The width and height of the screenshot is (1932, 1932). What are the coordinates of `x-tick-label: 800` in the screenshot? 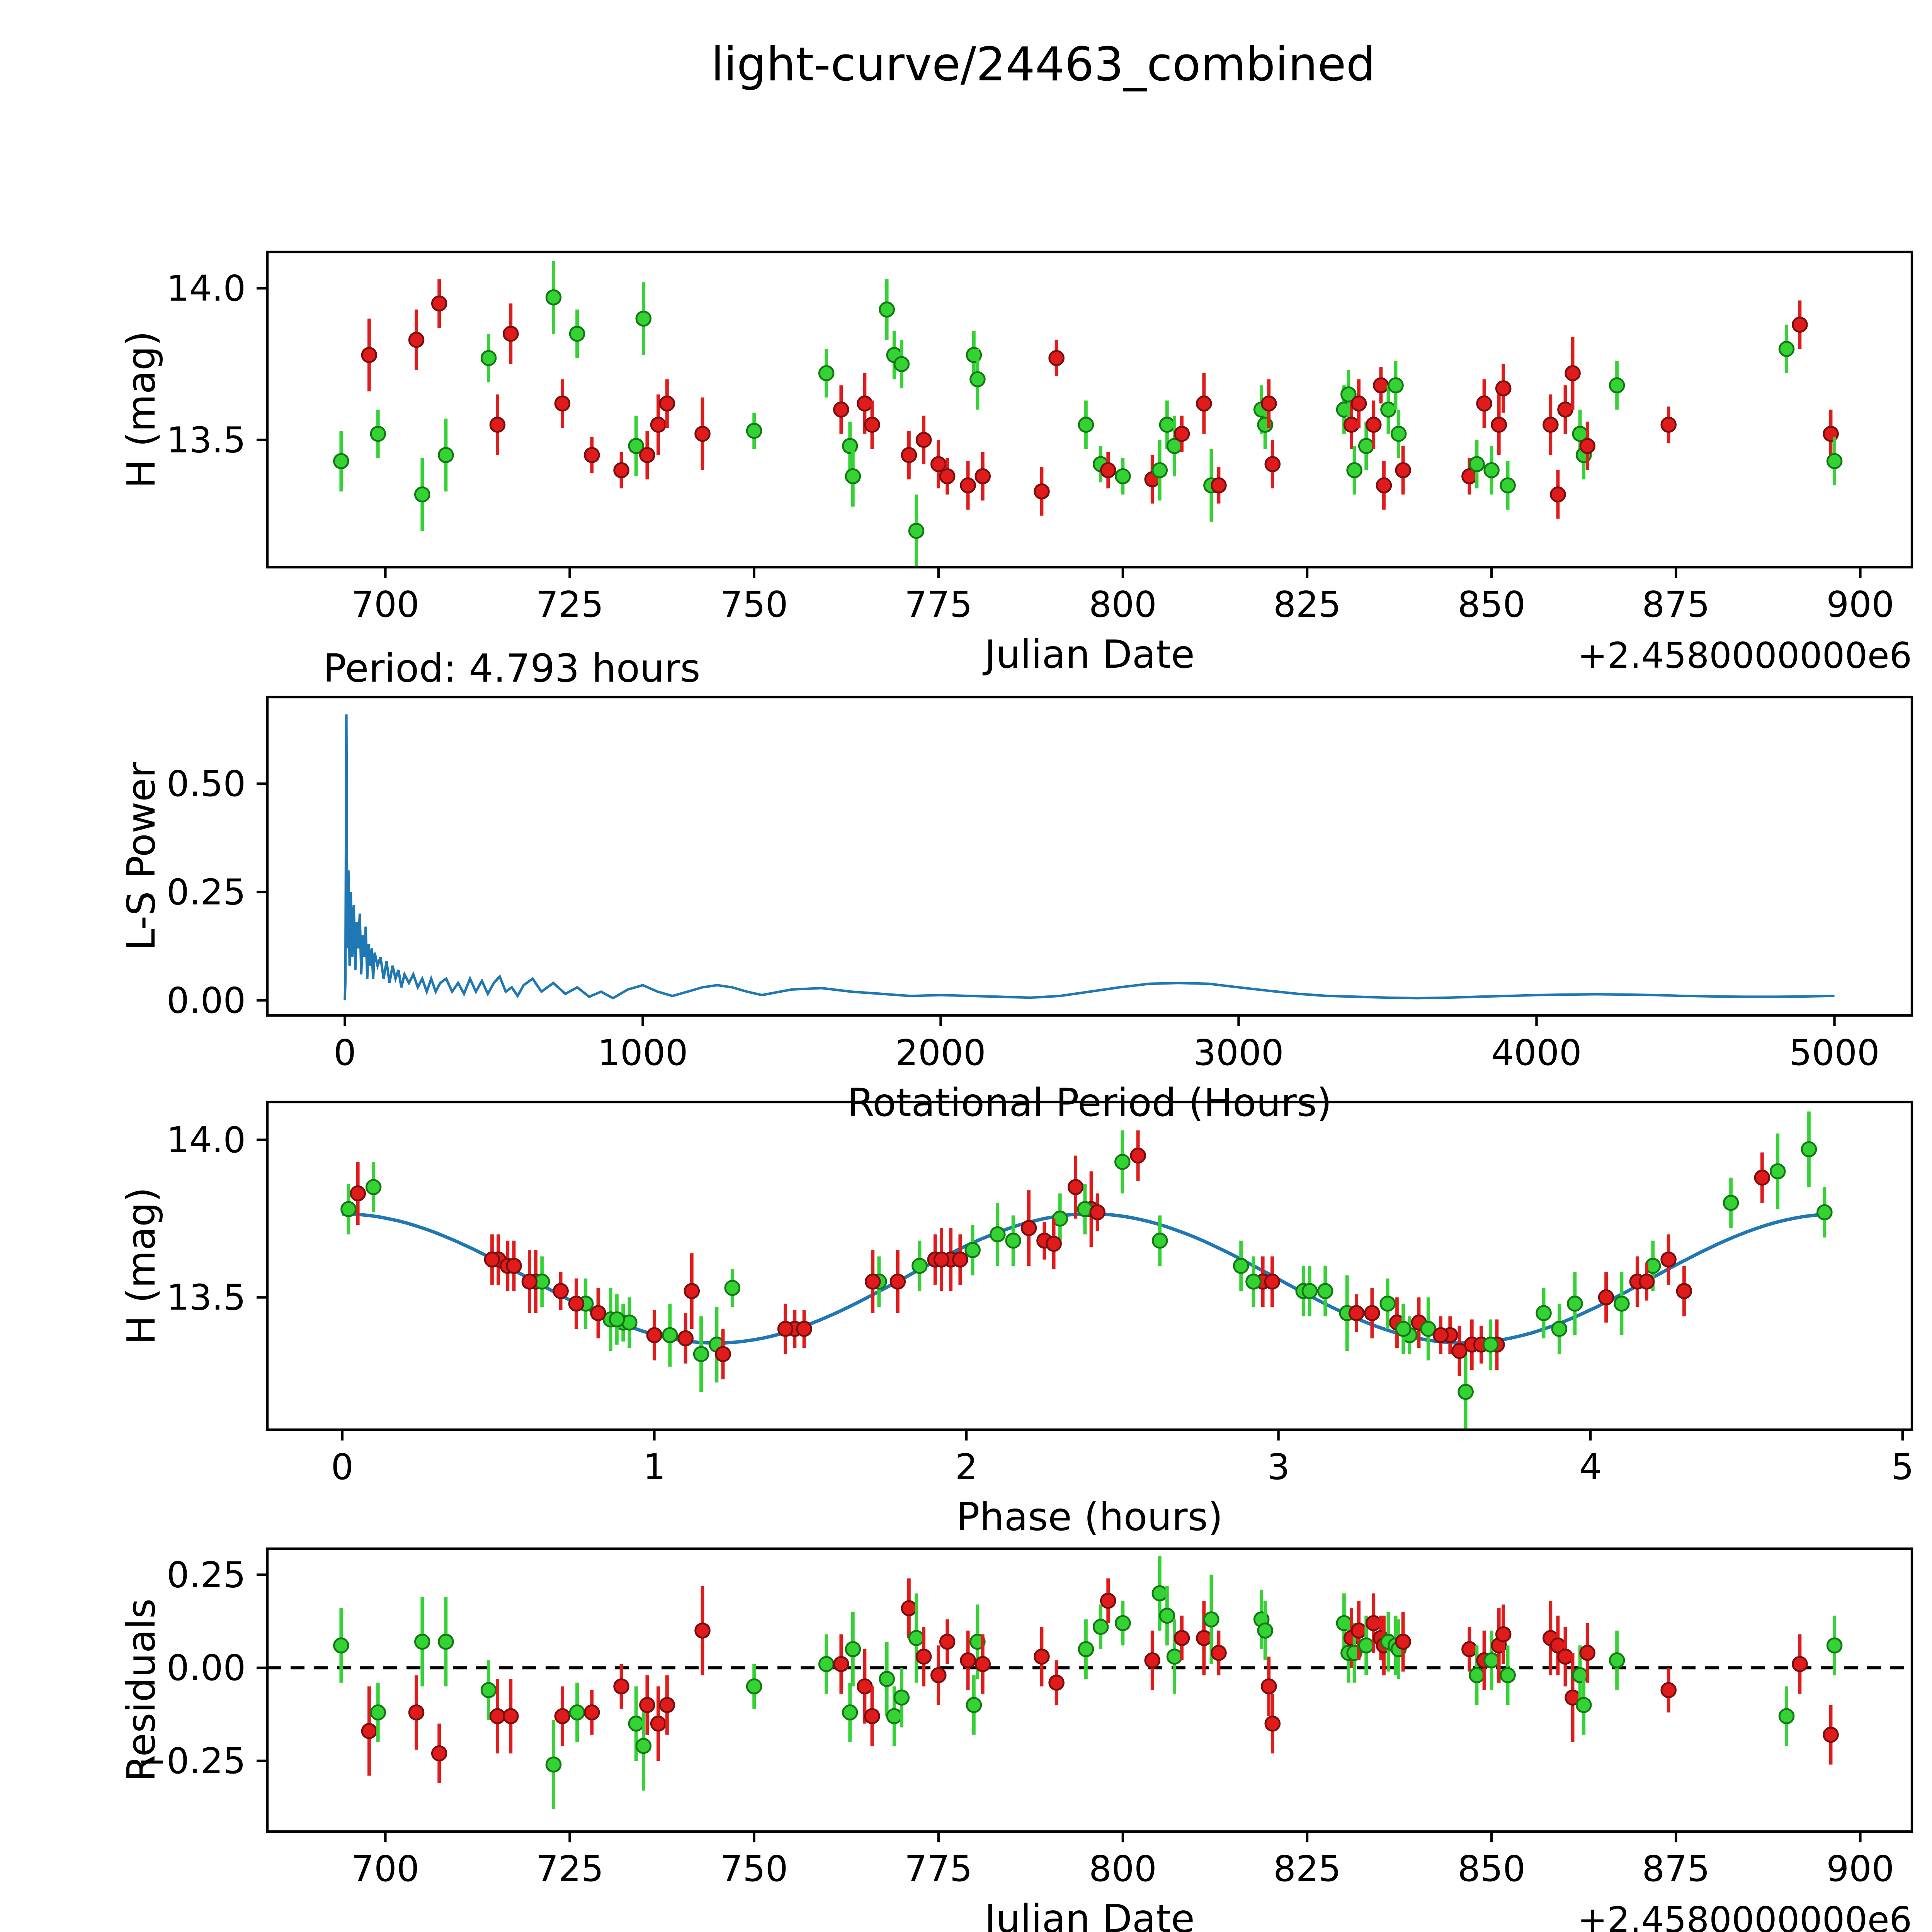 It's located at (1123, 1869).